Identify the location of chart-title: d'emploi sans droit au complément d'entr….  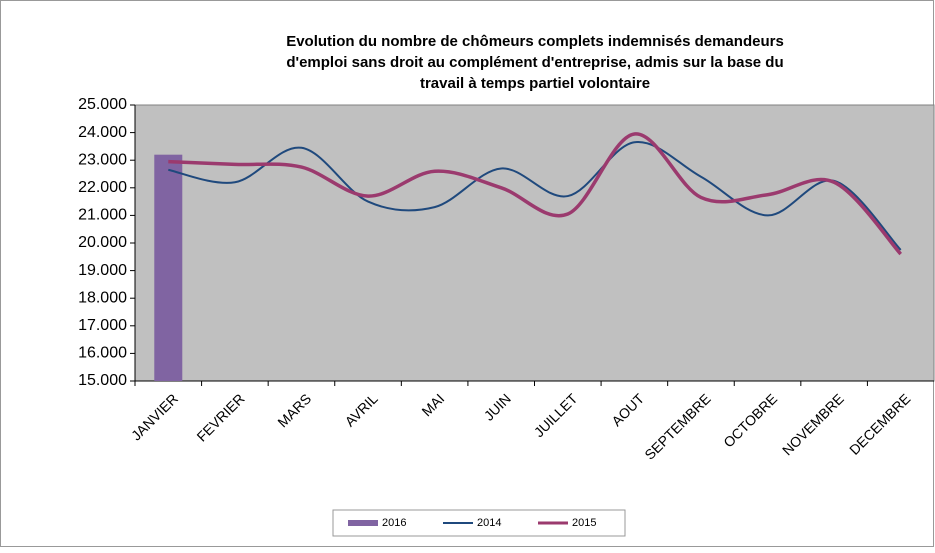
(534, 62).